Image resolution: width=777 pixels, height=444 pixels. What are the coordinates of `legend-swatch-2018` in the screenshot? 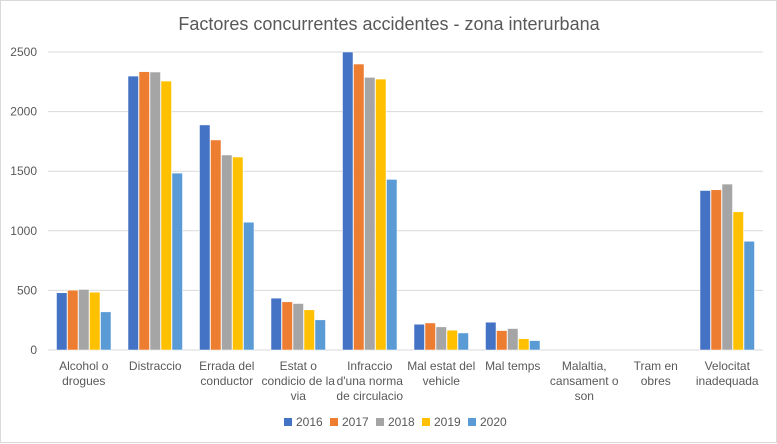 It's located at (380, 422).